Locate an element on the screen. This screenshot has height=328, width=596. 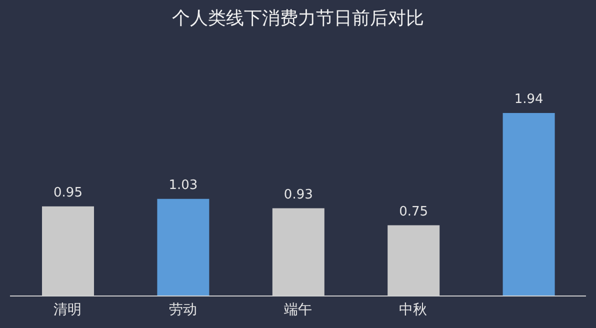
data-label: 0.75 is located at coordinates (413, 212).